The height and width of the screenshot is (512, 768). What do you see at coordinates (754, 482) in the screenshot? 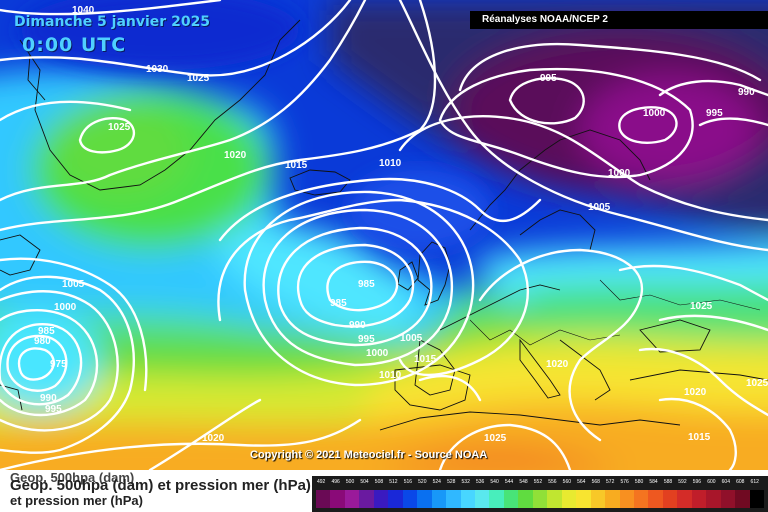
I see `color-scale-label: 612` at bounding box center [754, 482].